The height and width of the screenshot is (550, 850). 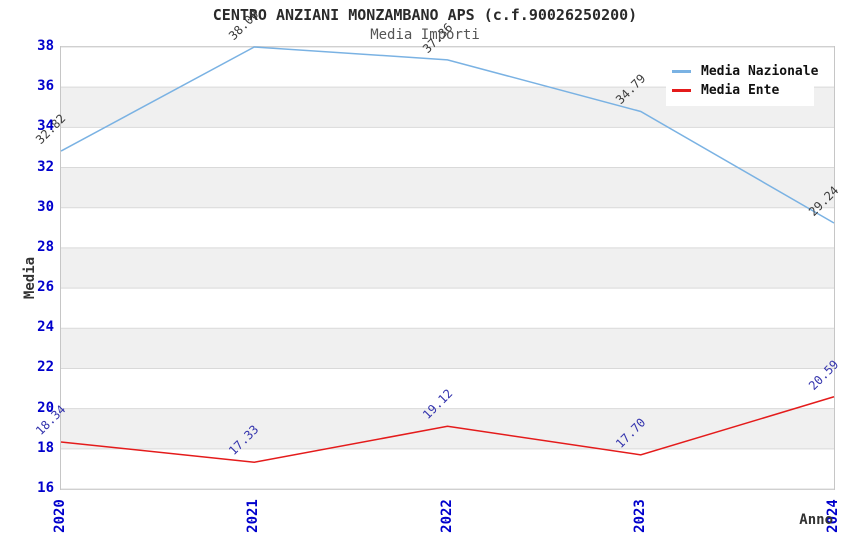 I want to click on x-tick-label: 2022, so click(x=446, y=516).